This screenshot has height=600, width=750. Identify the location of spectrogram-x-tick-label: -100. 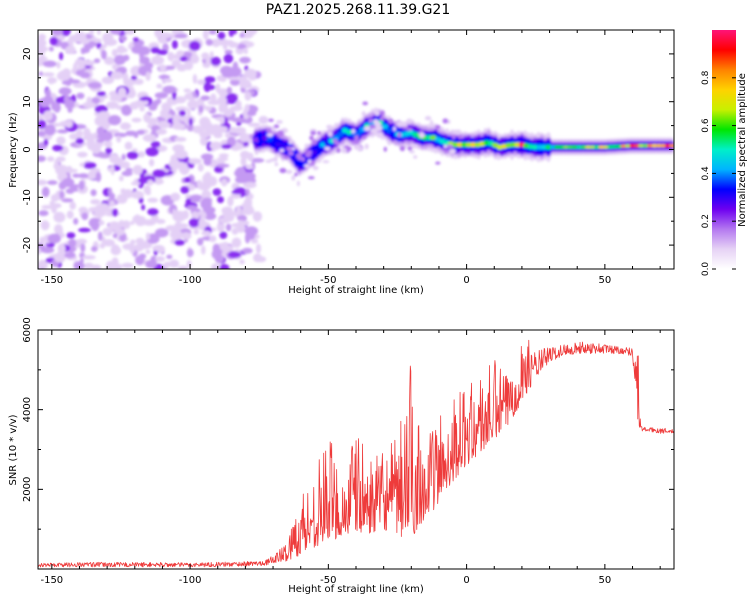
(190, 280).